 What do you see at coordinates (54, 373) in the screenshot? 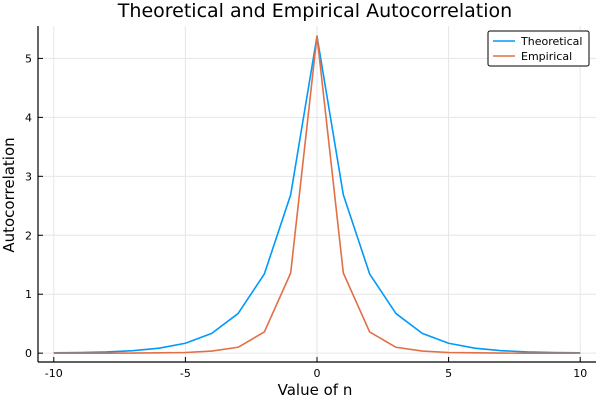
I see `x-tick-label: -10` at bounding box center [54, 373].